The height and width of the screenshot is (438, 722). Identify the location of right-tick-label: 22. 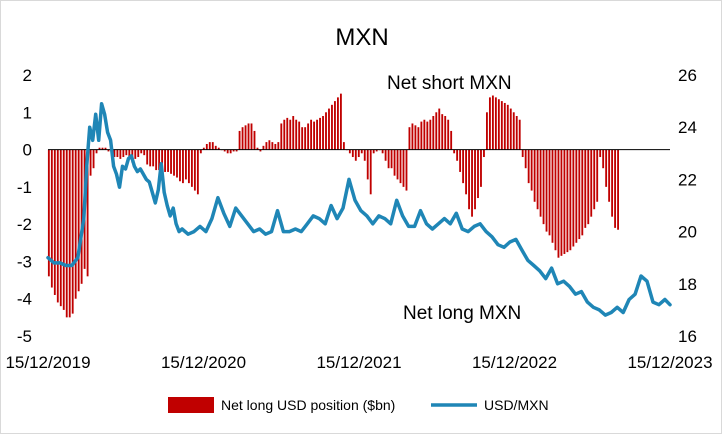
(687, 179).